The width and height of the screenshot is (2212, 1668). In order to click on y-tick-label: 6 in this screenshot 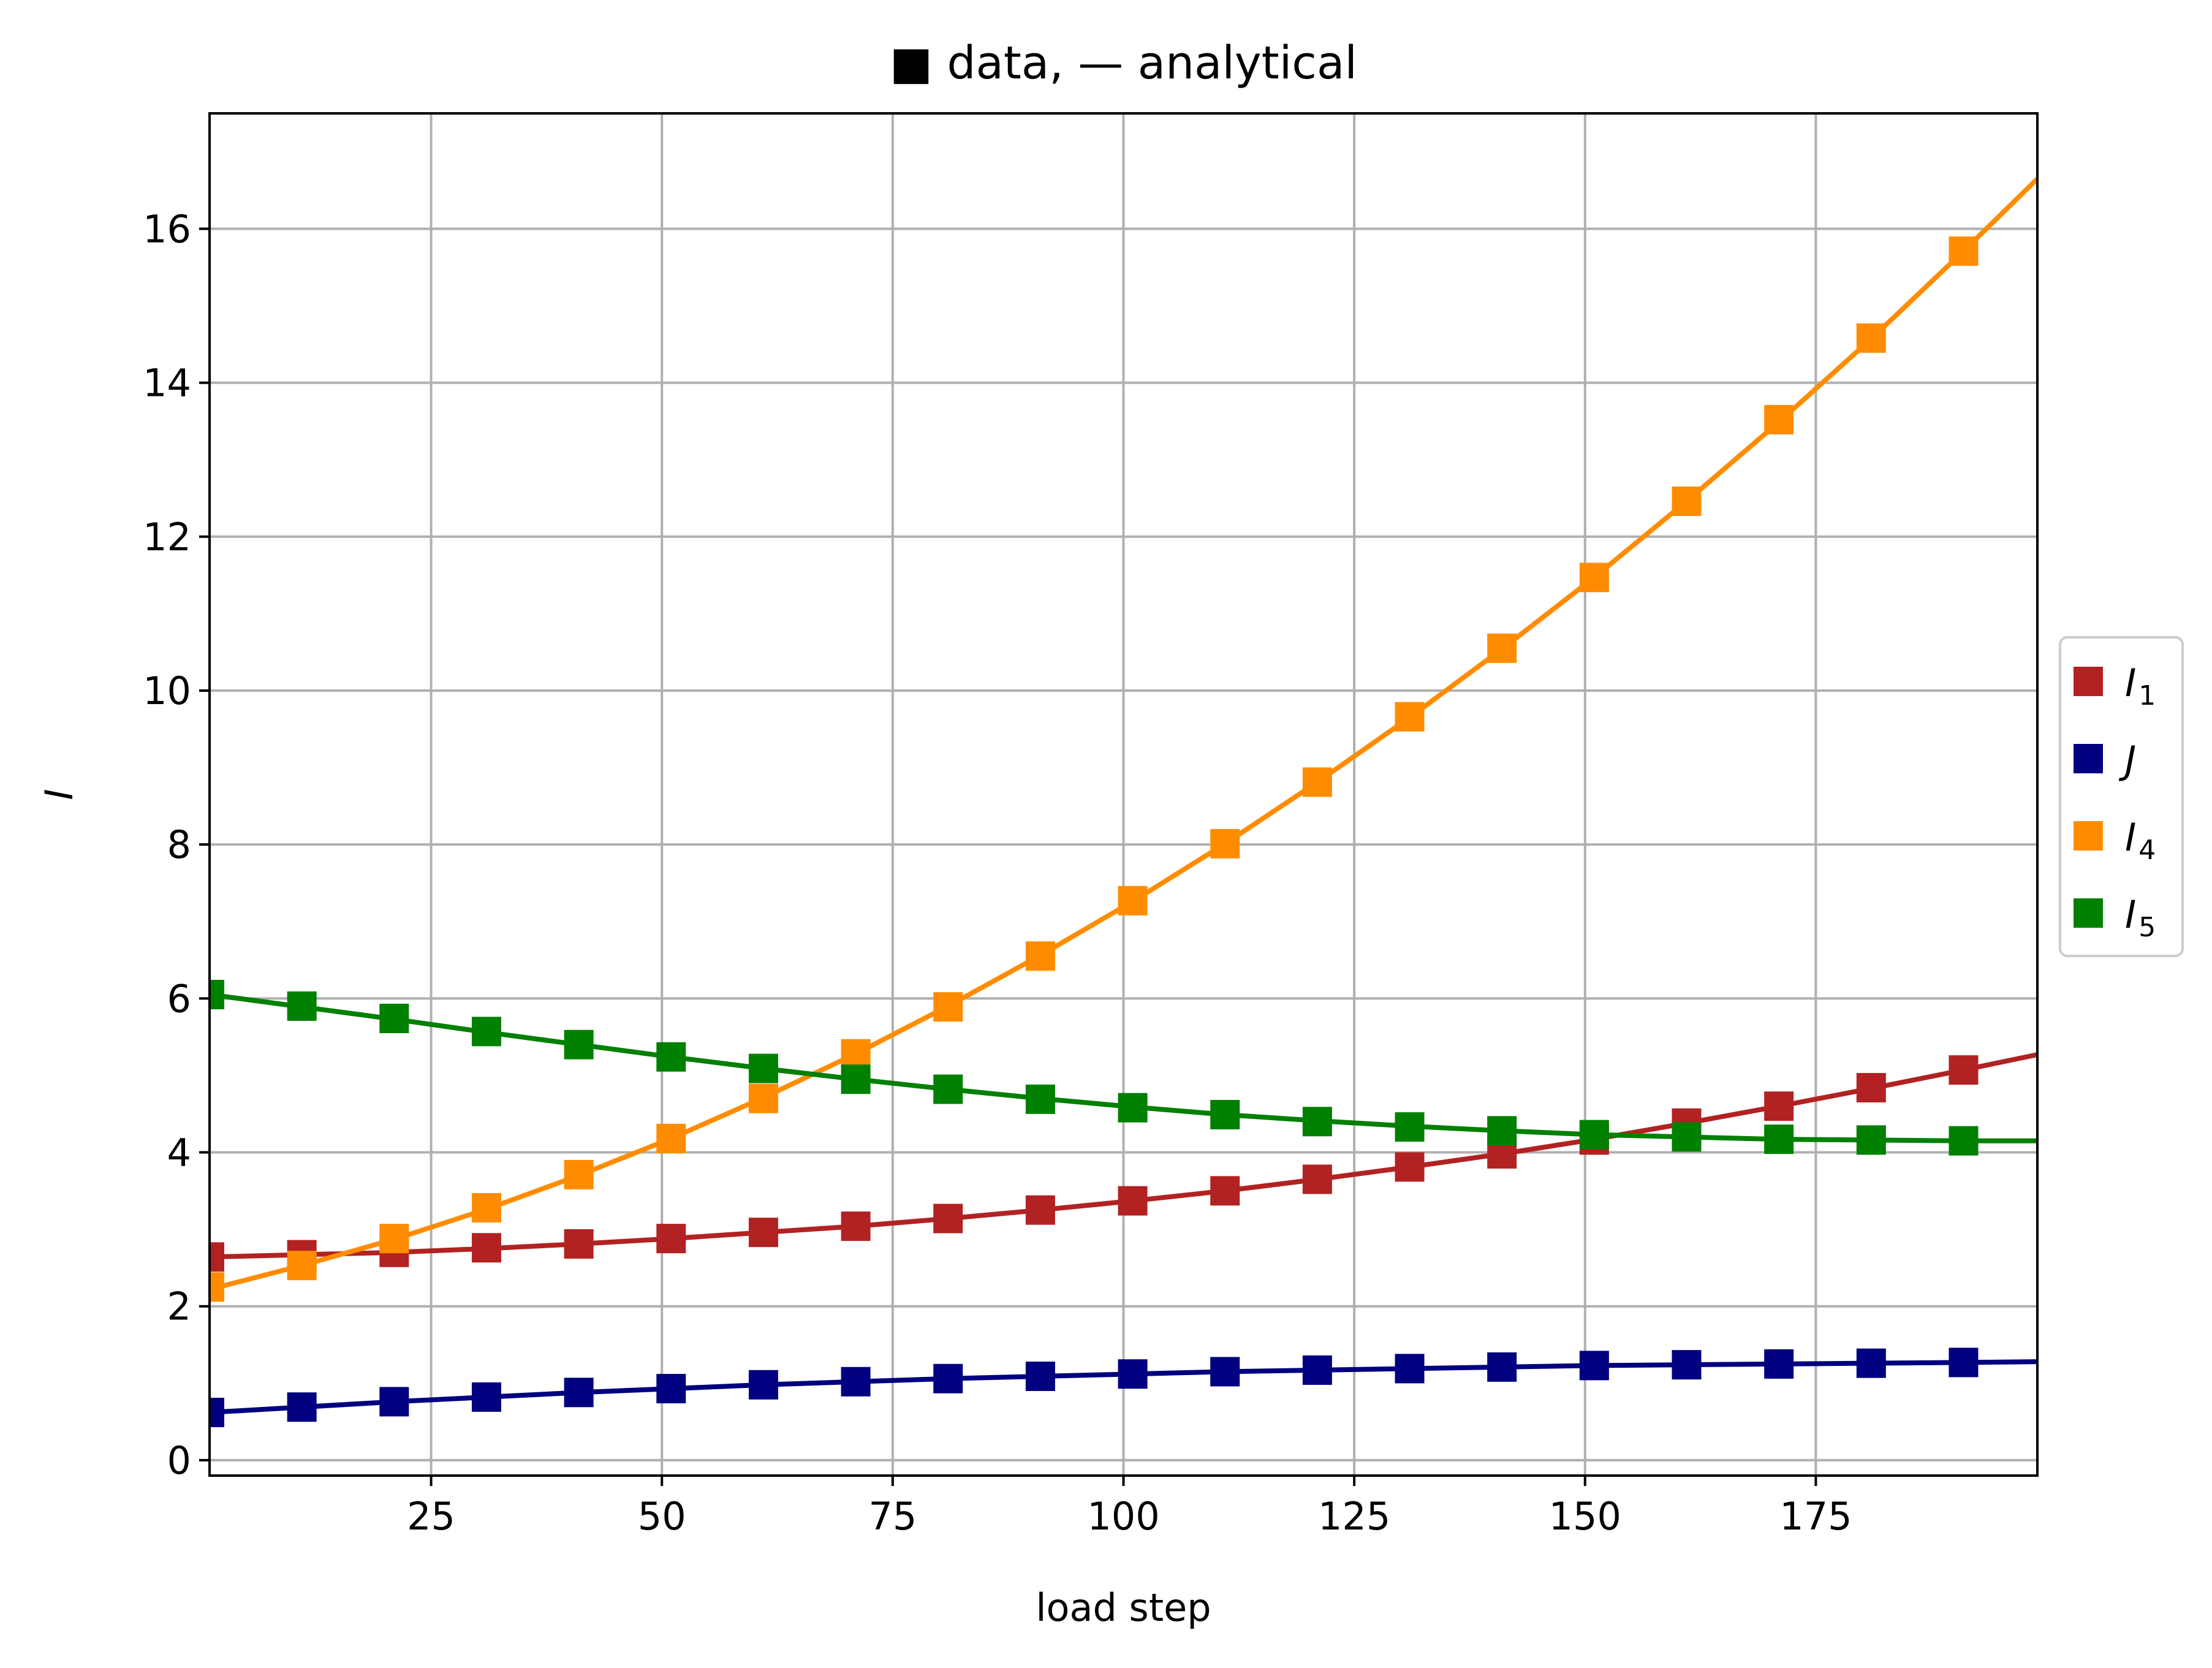, I will do `click(179, 999)`.